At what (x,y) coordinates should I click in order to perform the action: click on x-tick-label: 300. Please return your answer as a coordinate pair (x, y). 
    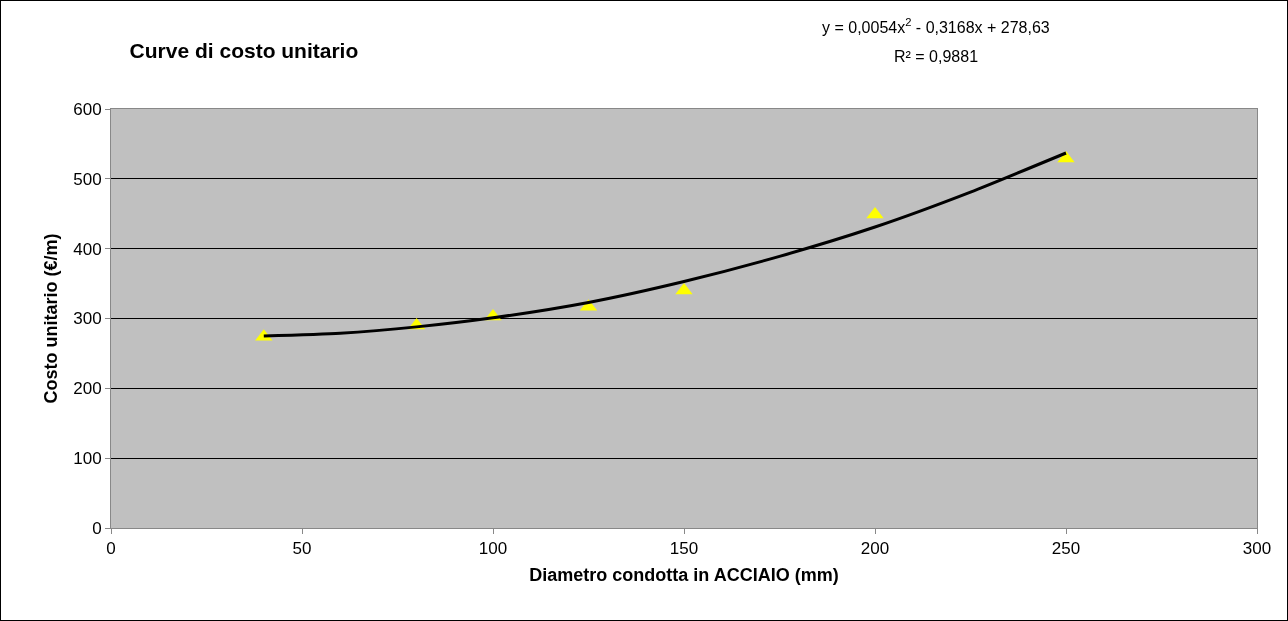
    Looking at the image, I should click on (1257, 549).